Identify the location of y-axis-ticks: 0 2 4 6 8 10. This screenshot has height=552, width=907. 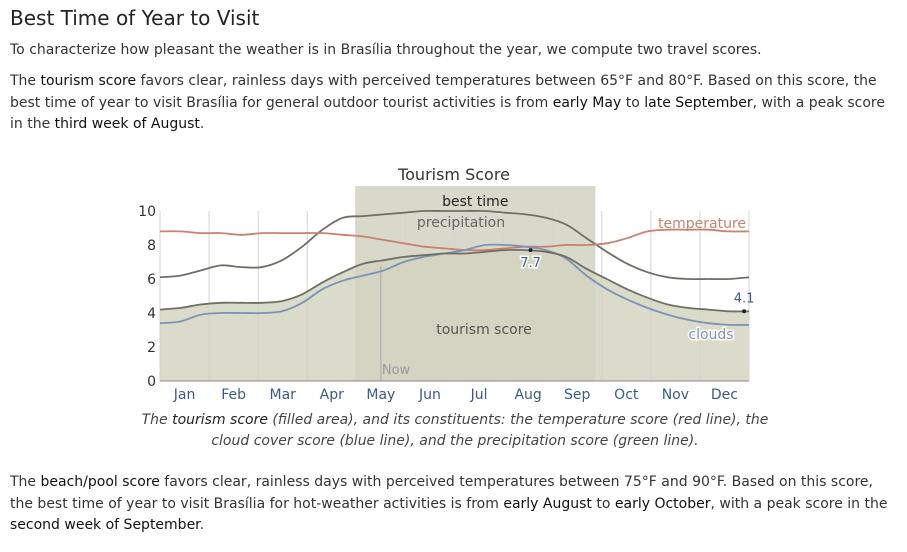
(147, 297).